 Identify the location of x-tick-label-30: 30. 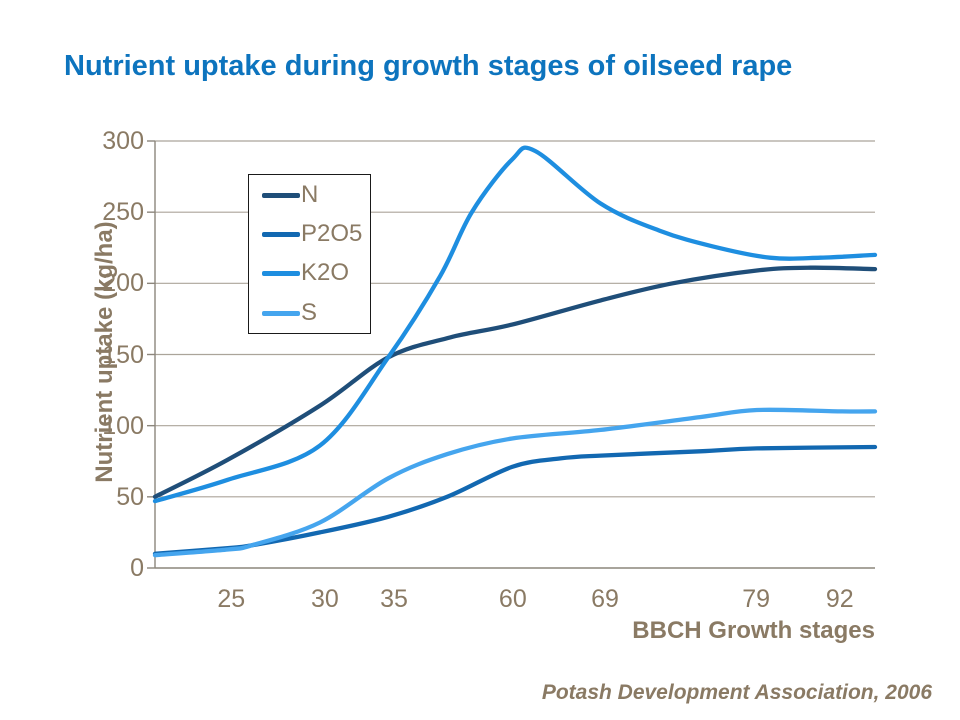
(325, 599).